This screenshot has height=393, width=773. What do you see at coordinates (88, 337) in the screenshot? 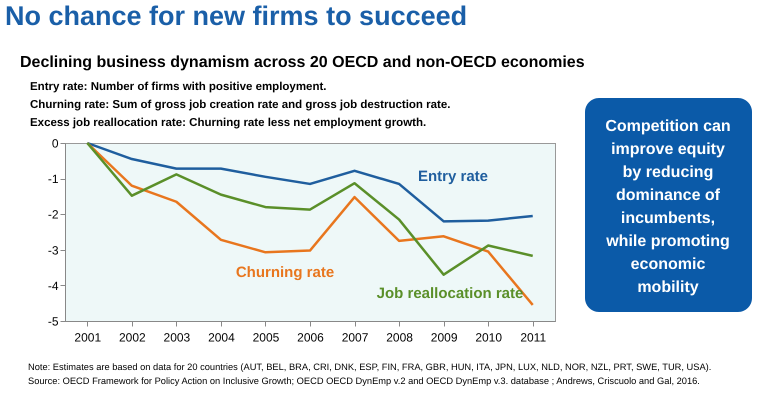
I see `x-tick-label: 2001` at bounding box center [88, 337].